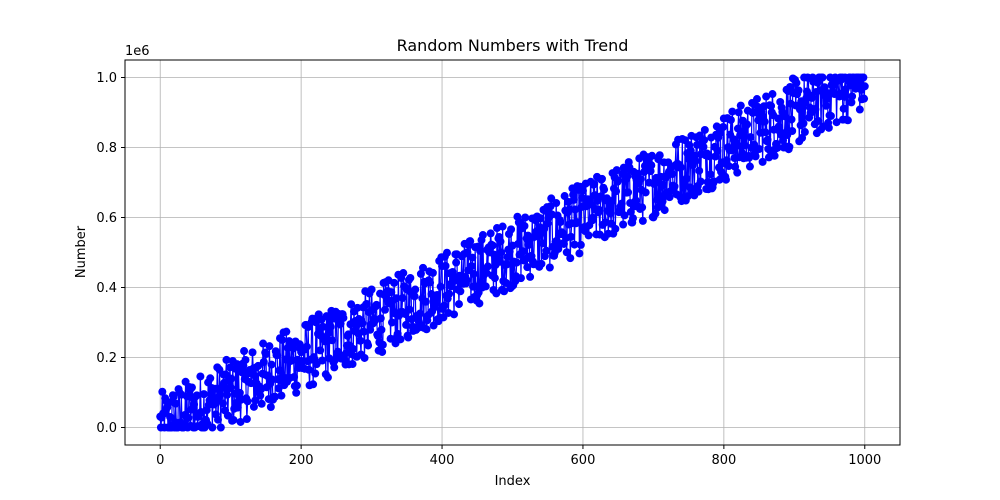 The image size is (1000, 500). I want to click on x-tick-label: 800, so click(723, 460).